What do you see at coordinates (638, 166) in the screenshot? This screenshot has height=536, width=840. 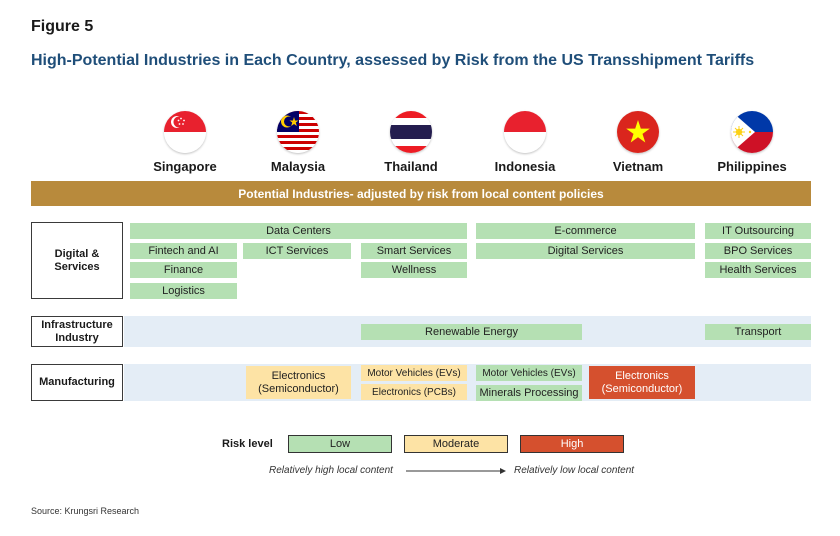 I see `country-vietnam: Vietnam` at bounding box center [638, 166].